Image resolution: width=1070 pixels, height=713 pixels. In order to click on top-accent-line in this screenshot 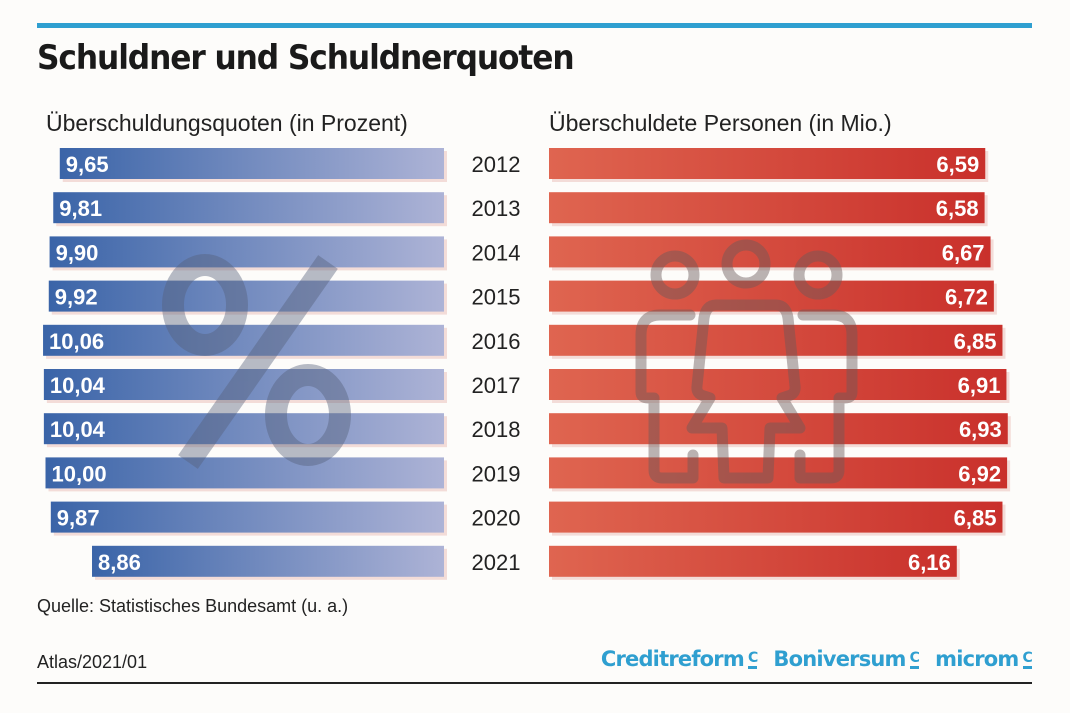, I will do `click(534, 25)`.